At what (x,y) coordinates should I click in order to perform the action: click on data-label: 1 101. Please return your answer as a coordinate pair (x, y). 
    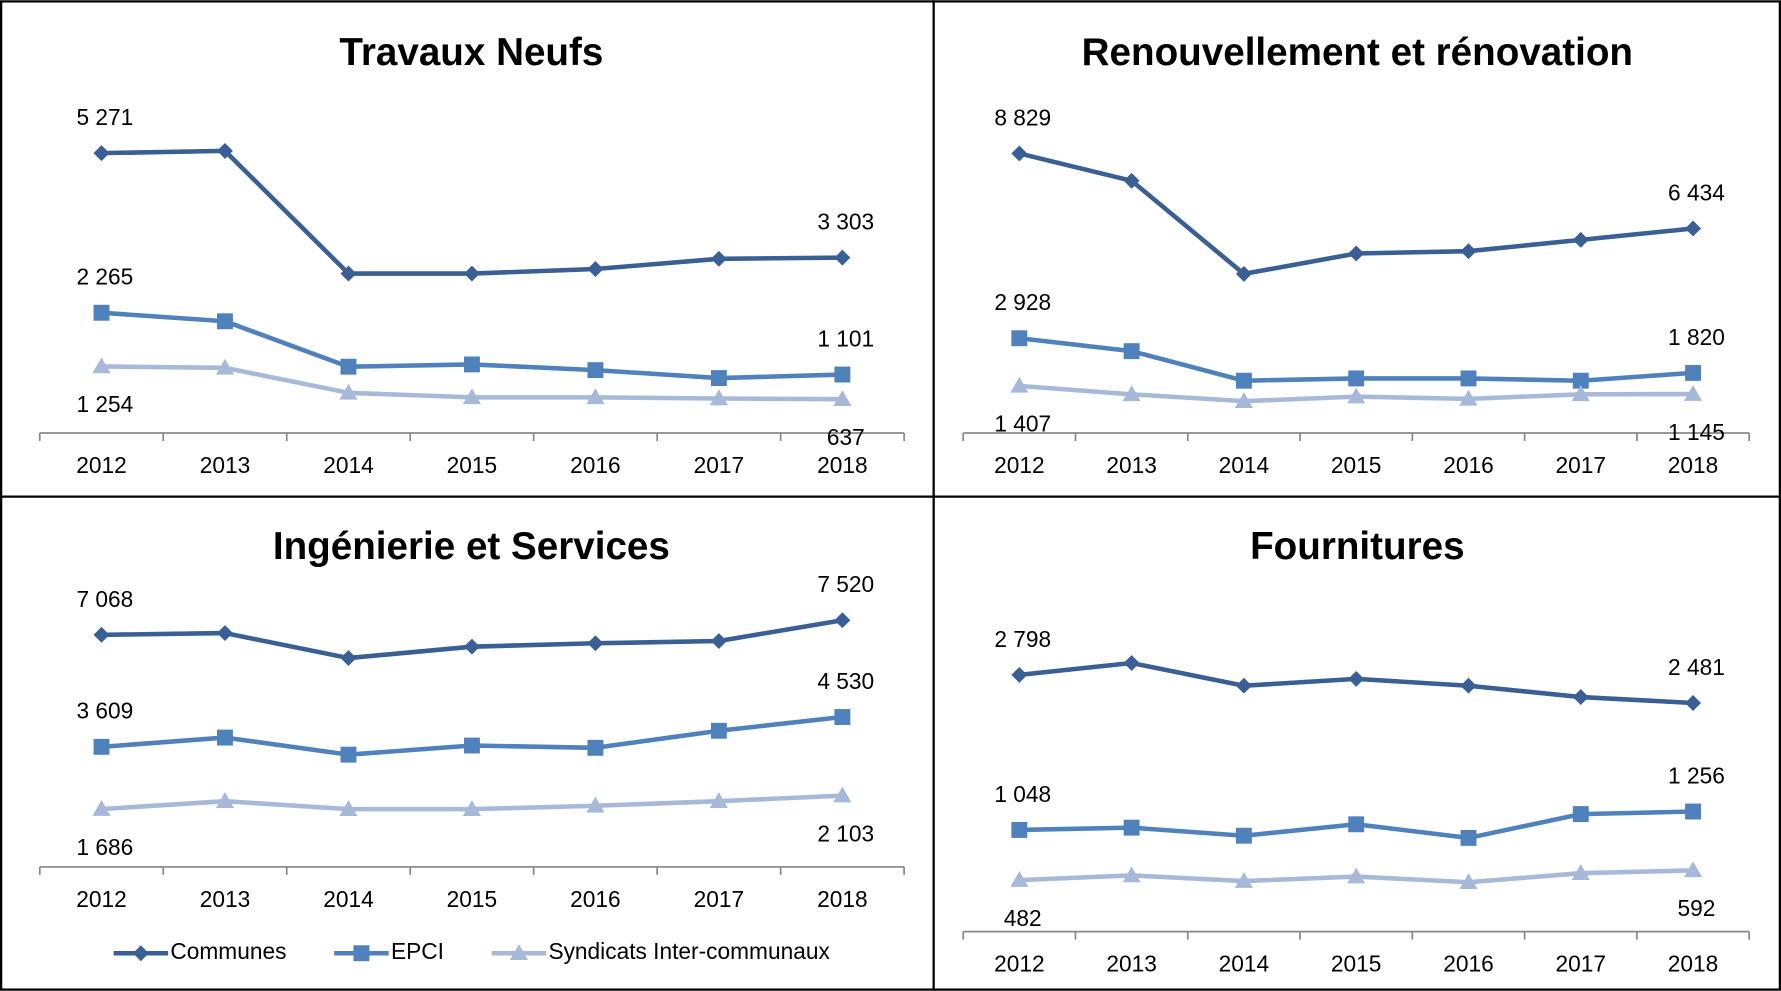
    Looking at the image, I should click on (845, 338).